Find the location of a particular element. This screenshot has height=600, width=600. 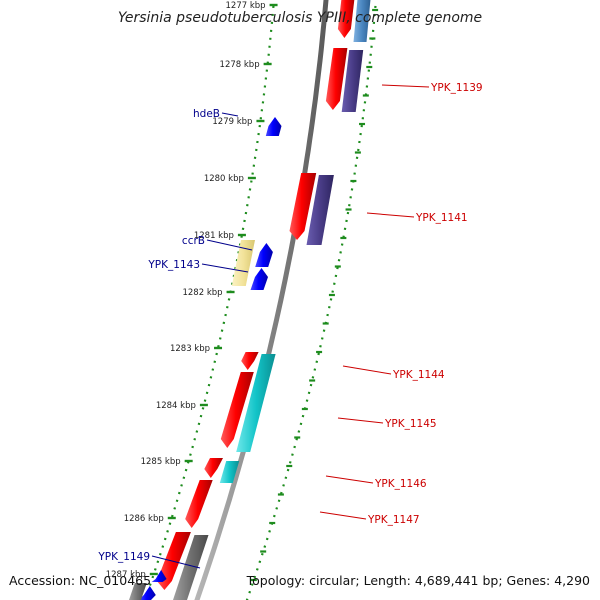

gene-label: YPK_1145 is located at coordinates (410, 424).